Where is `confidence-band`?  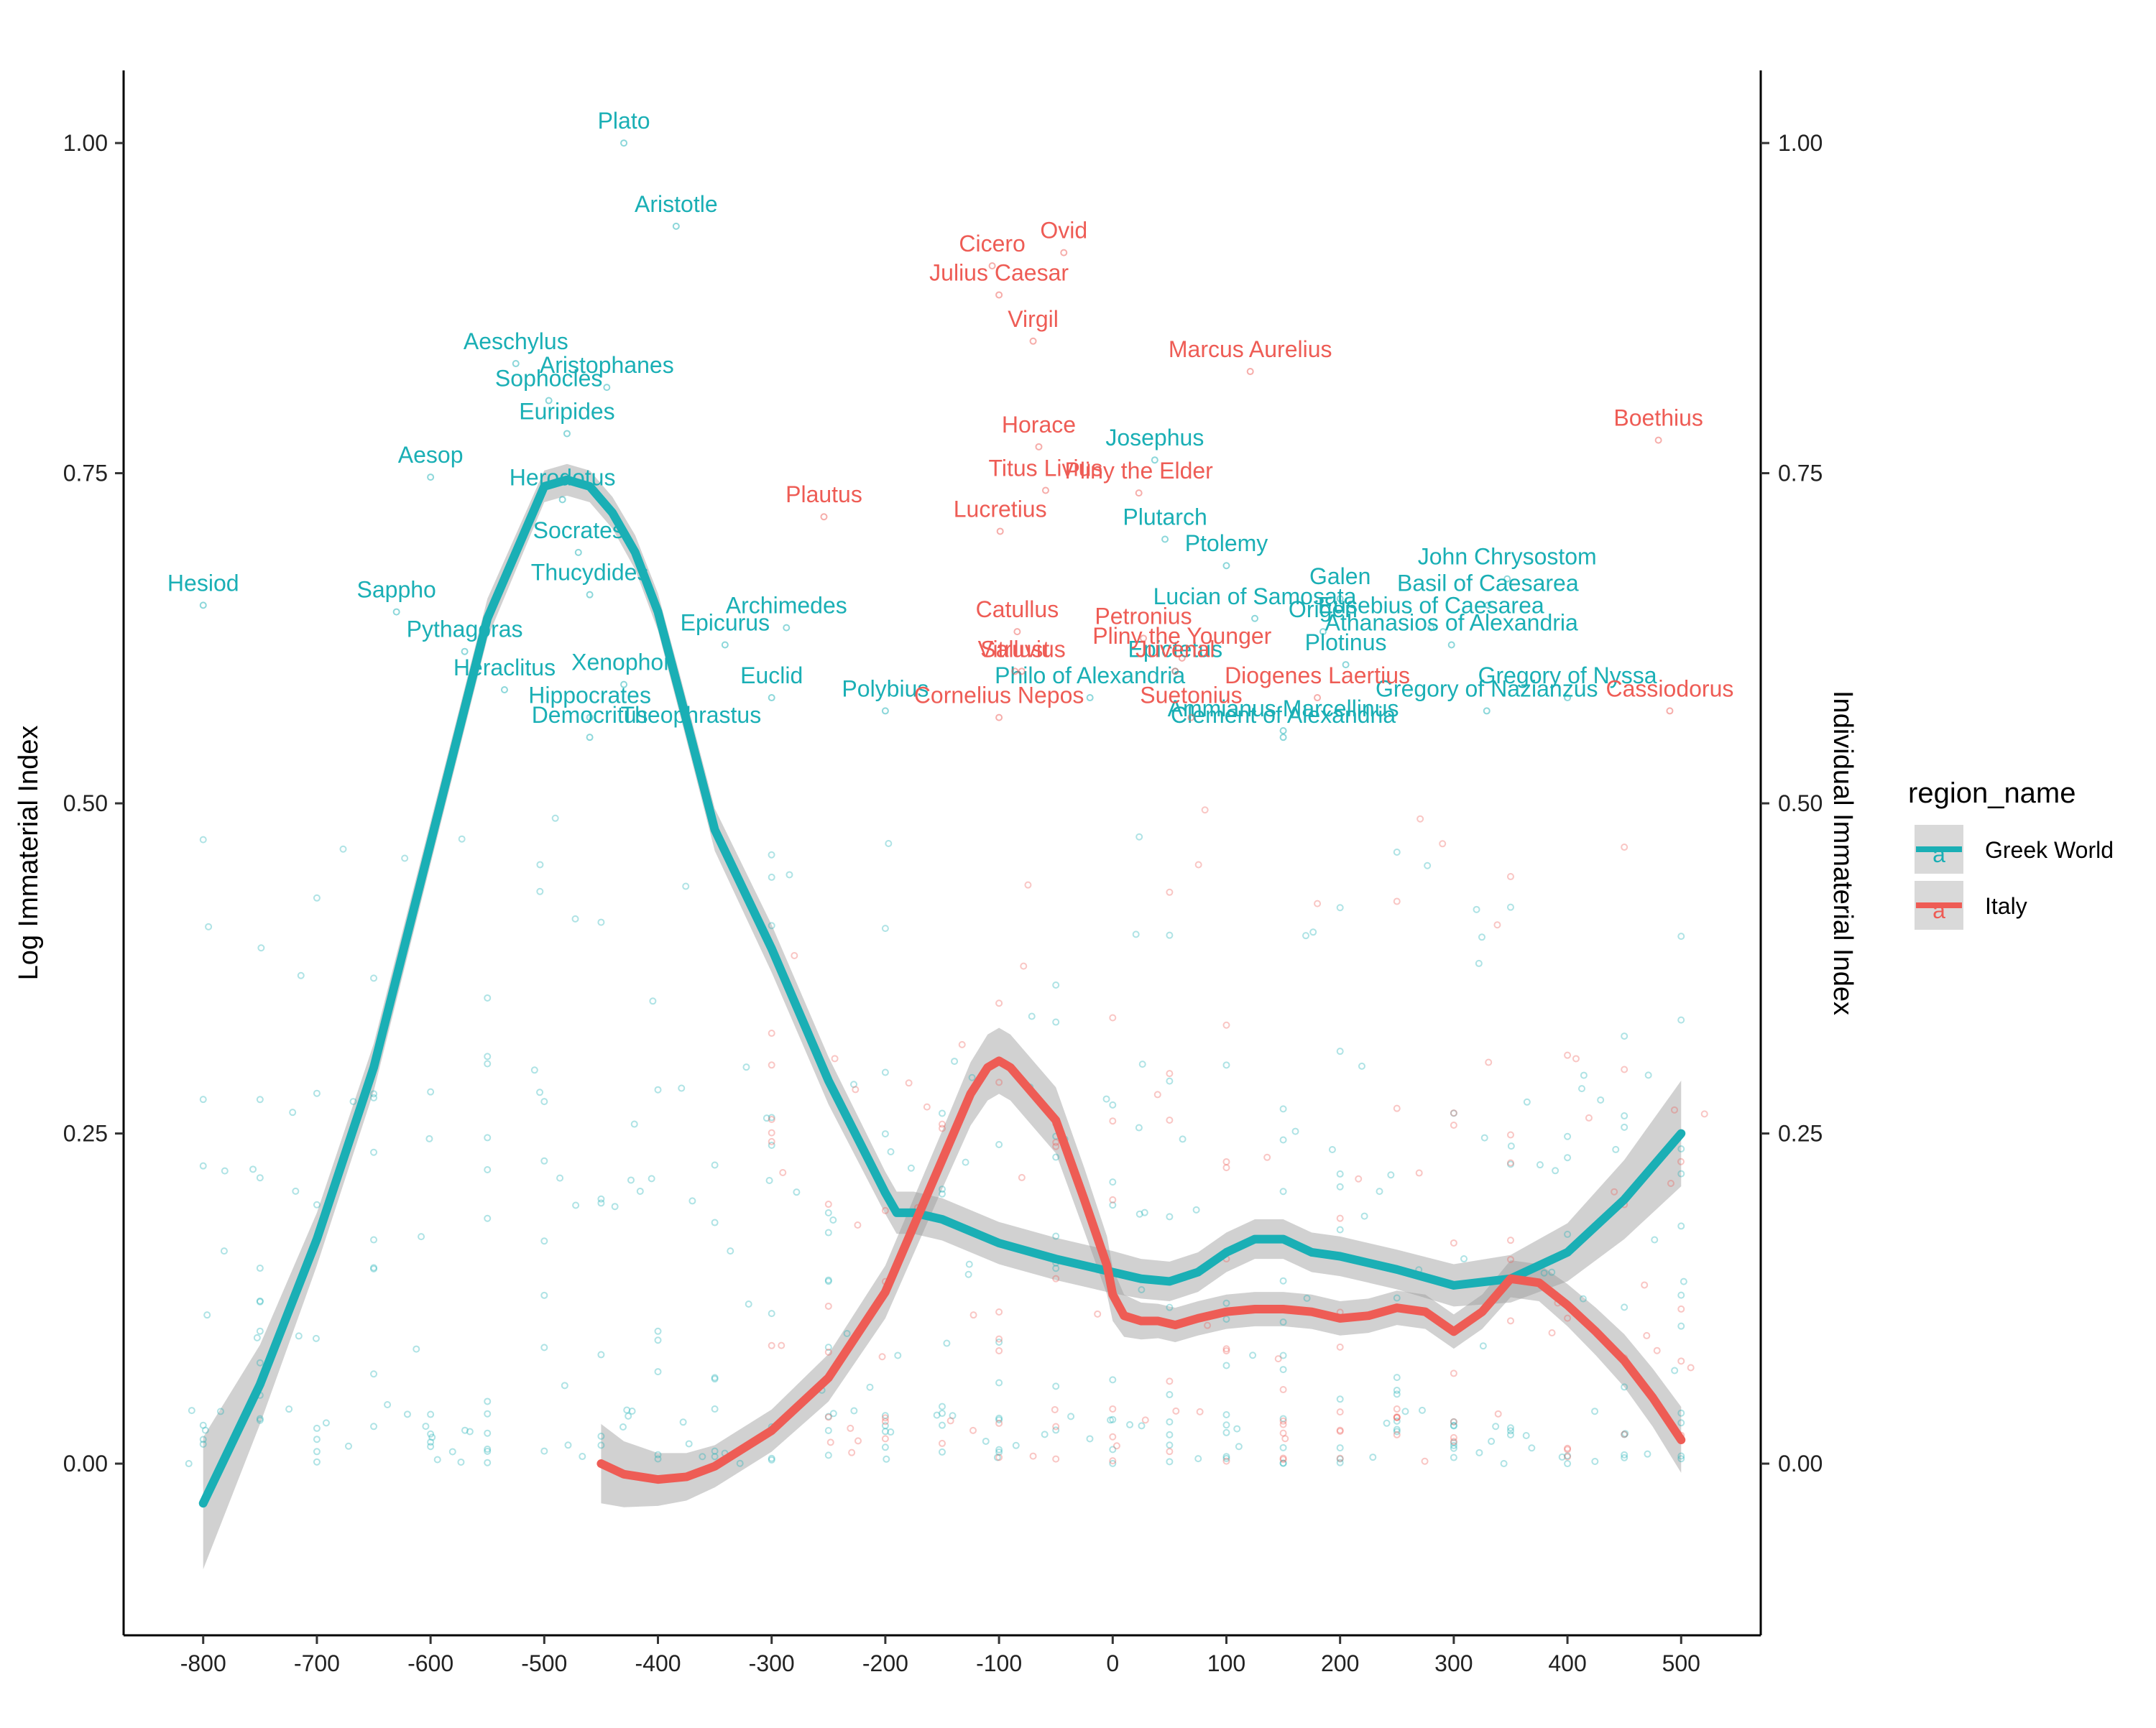 confidence-band is located at coordinates (1141, 1267).